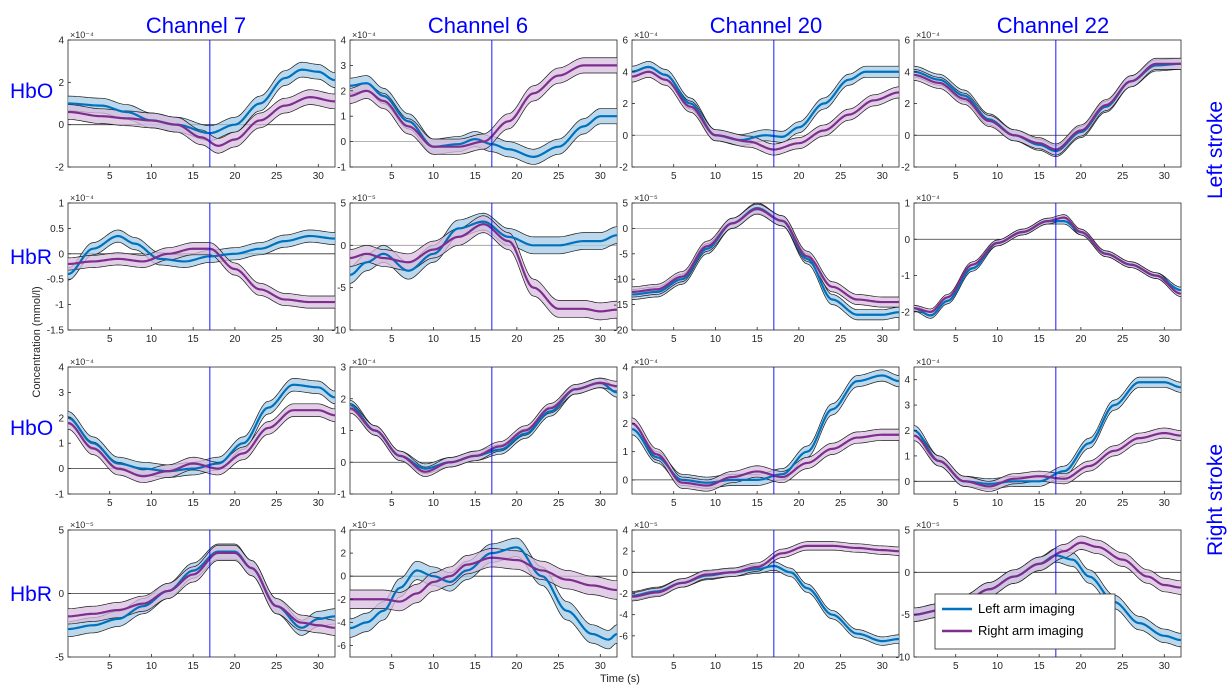 Image resolution: width=1230 pixels, height=688 pixels. Describe the element at coordinates (625, 41) in the screenshot. I see `y-tick-label: 6` at that location.